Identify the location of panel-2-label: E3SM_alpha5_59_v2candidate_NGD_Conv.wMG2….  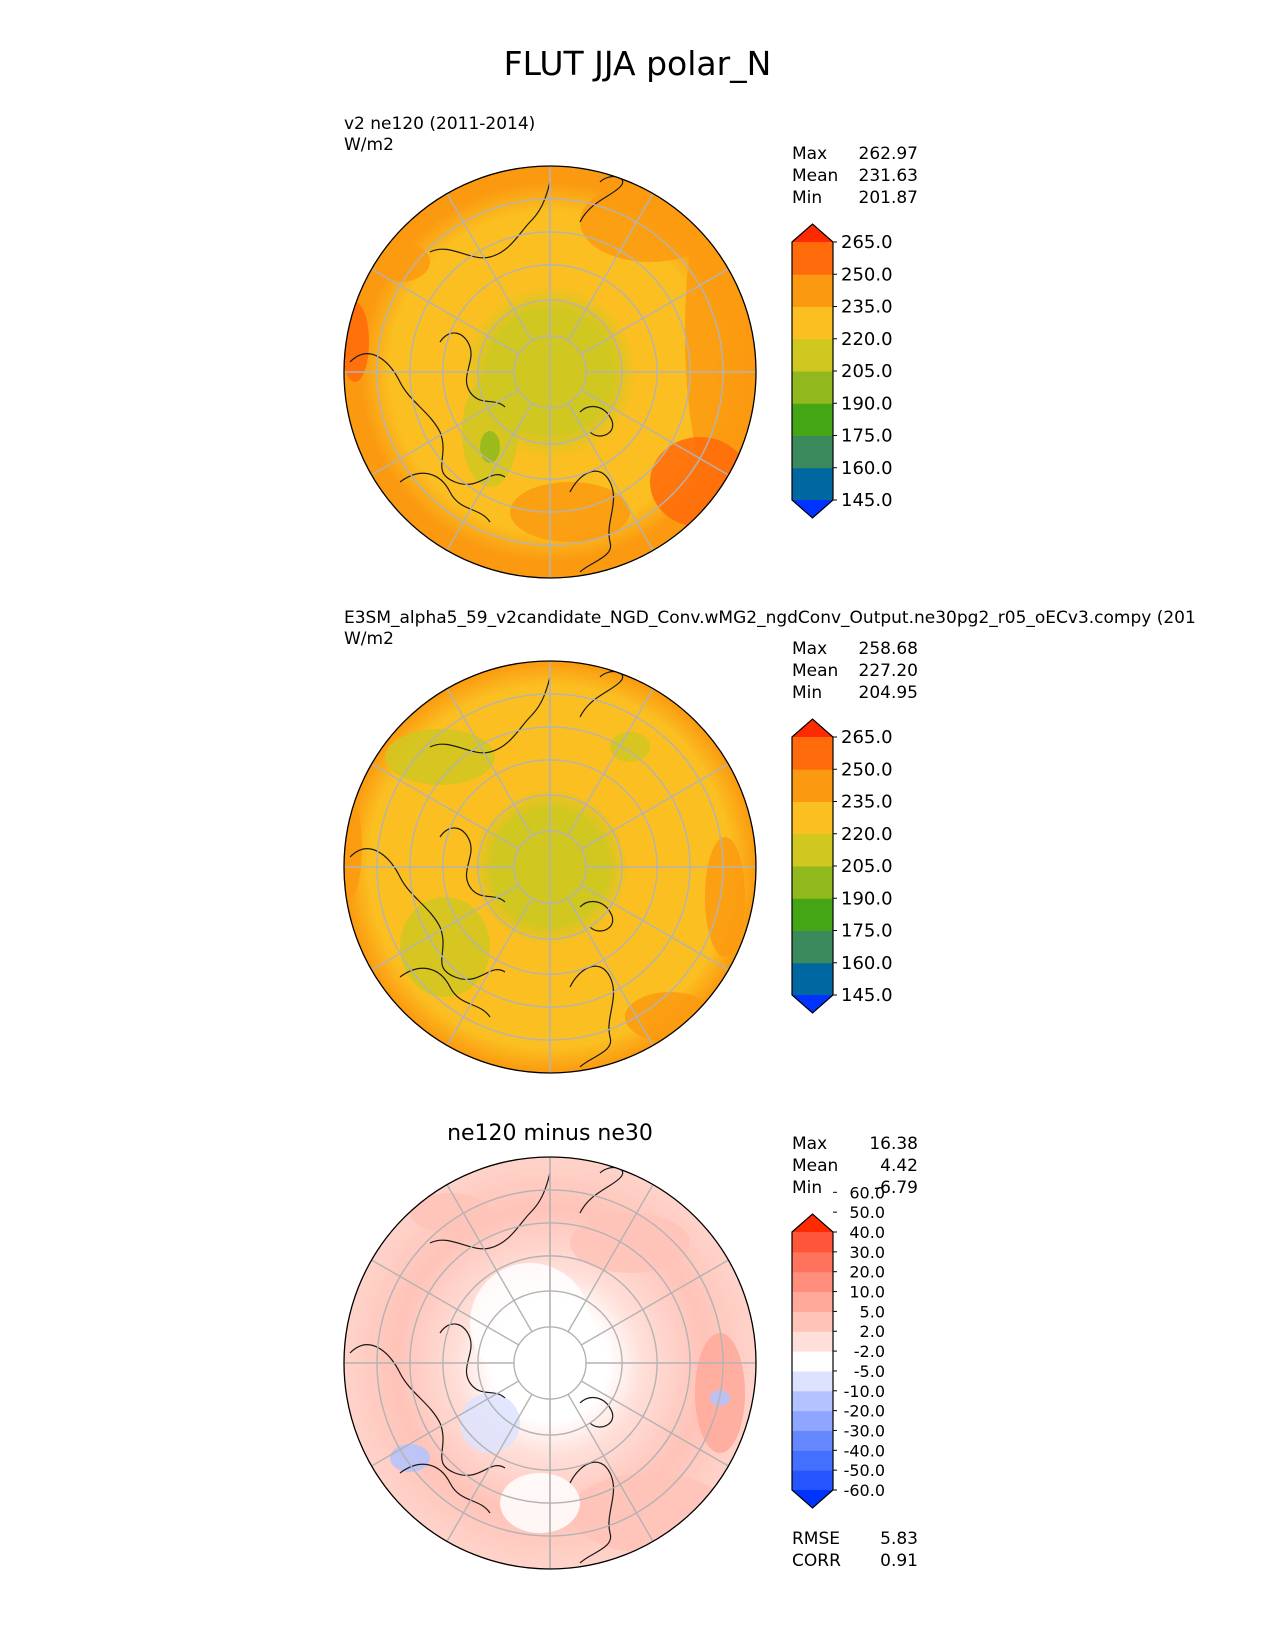
(770, 629).